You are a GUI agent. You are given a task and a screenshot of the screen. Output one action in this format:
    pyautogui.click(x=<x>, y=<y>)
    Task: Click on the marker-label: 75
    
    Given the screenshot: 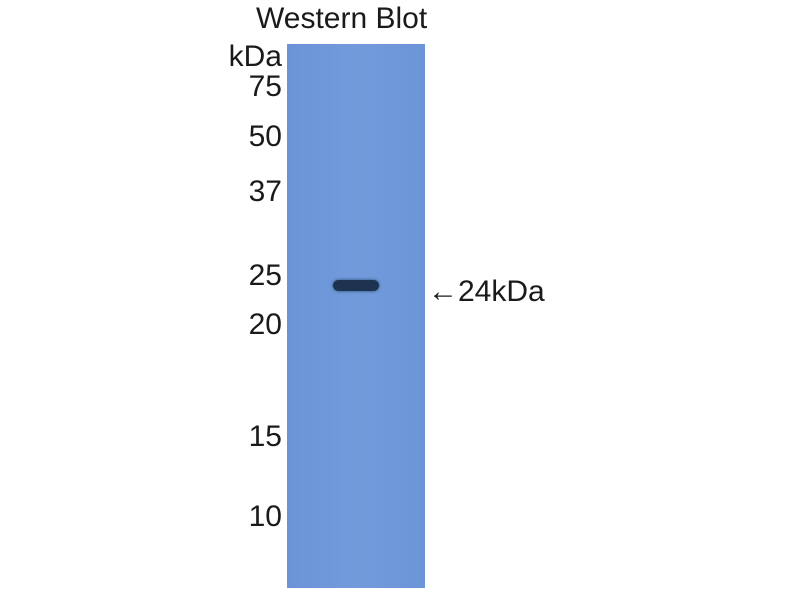 What is the action you would take?
    pyautogui.click(x=265, y=86)
    